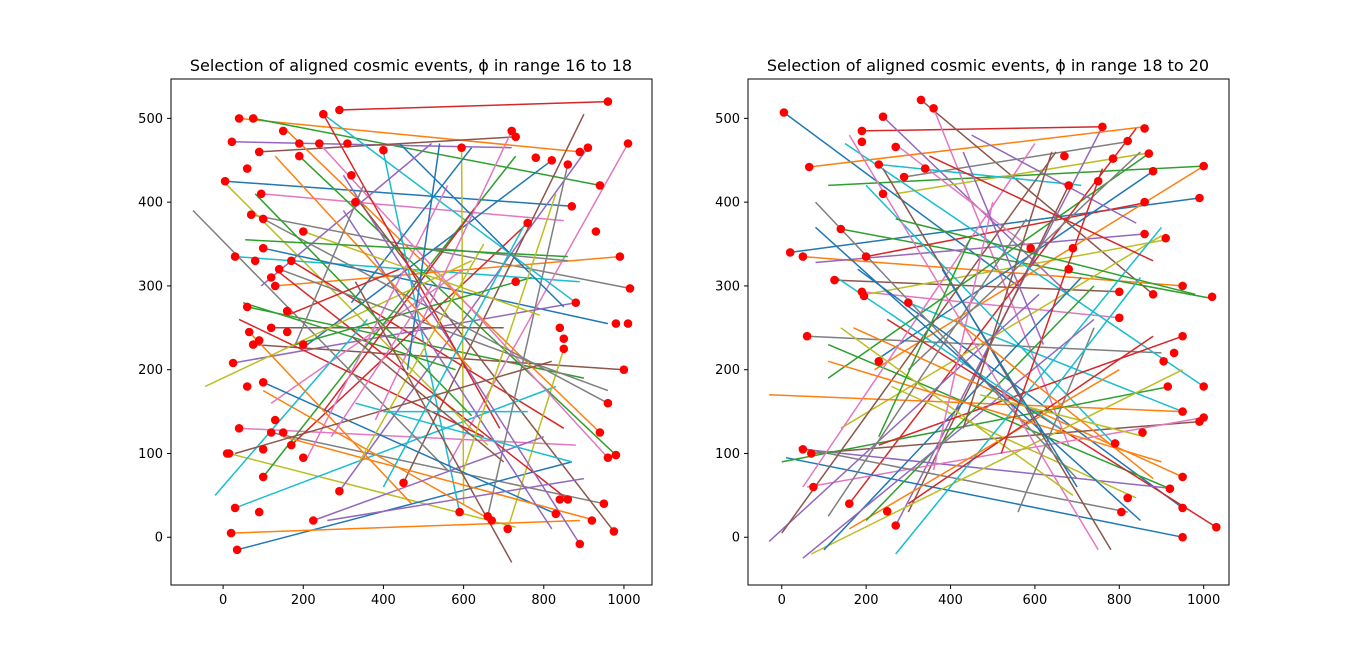 The height and width of the screenshot is (658, 1366). I want to click on y-tick-label: 300, so click(727, 286).